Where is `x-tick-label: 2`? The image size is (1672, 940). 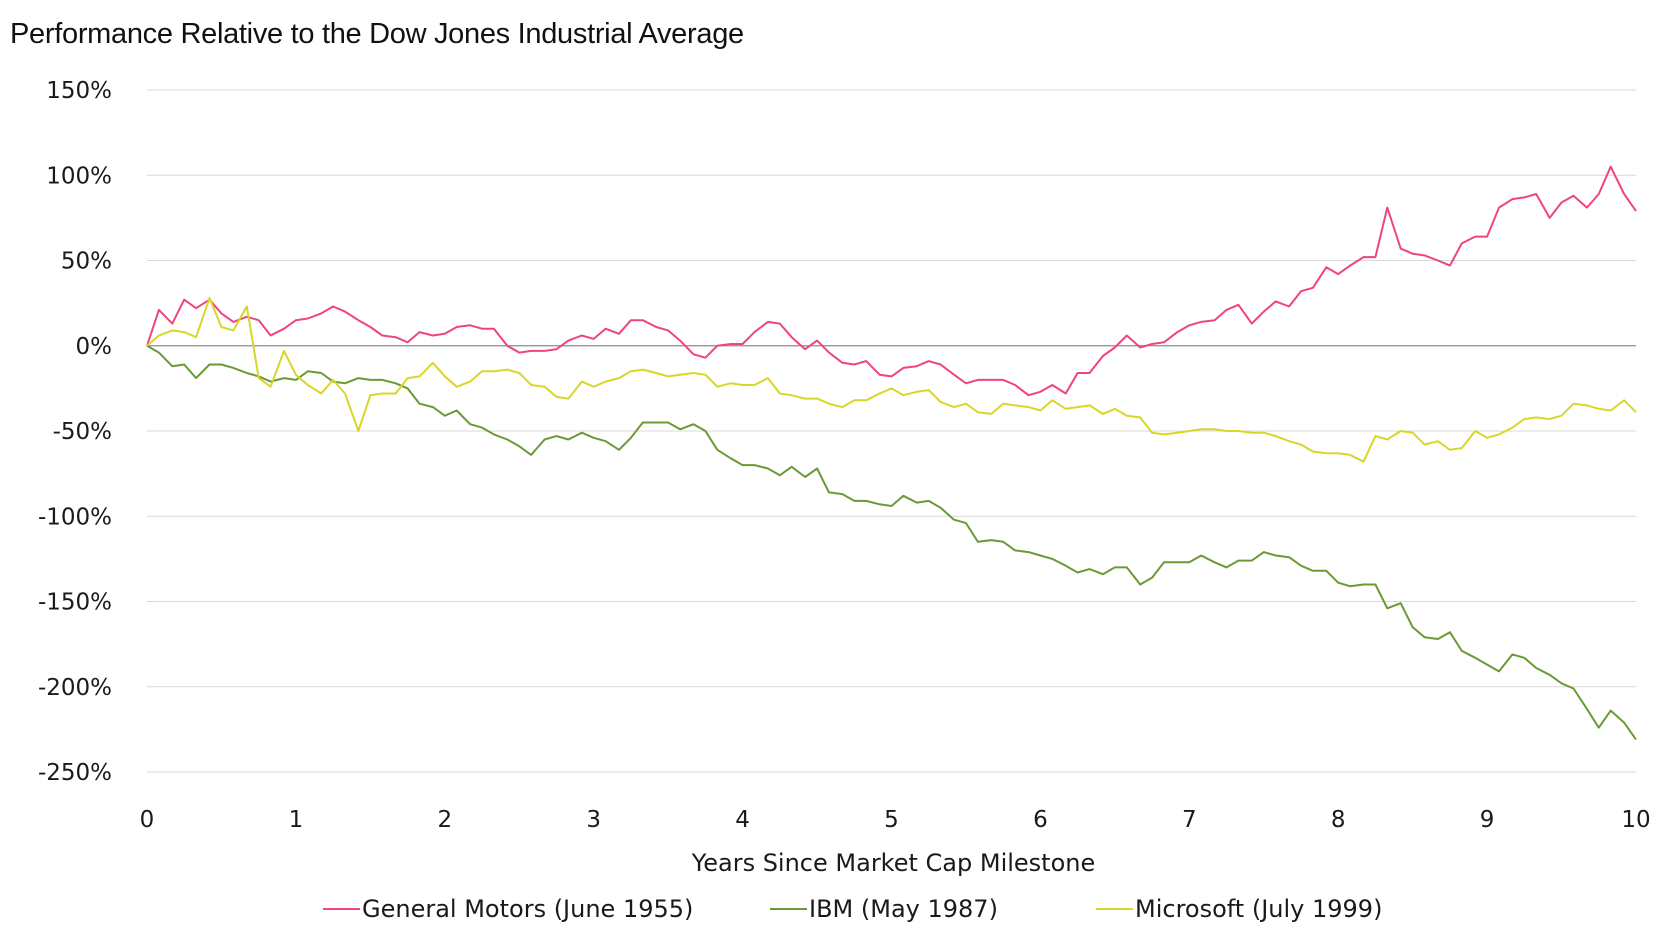 x-tick-label: 2 is located at coordinates (444, 820).